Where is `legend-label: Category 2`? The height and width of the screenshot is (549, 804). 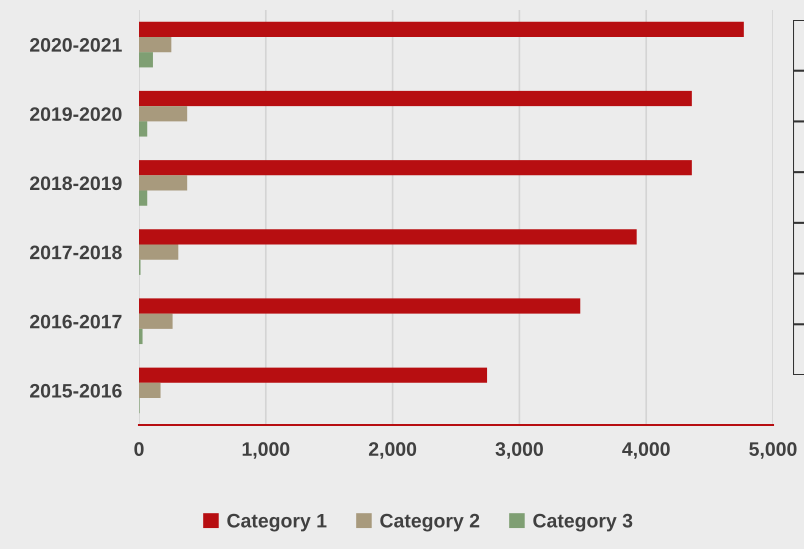
legend-label: Category 2 is located at coordinates (430, 523).